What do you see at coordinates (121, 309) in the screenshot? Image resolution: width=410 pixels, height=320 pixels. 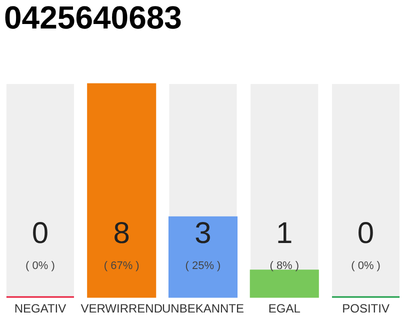 I see `x-tick-label: VERWIRREND` at bounding box center [121, 309].